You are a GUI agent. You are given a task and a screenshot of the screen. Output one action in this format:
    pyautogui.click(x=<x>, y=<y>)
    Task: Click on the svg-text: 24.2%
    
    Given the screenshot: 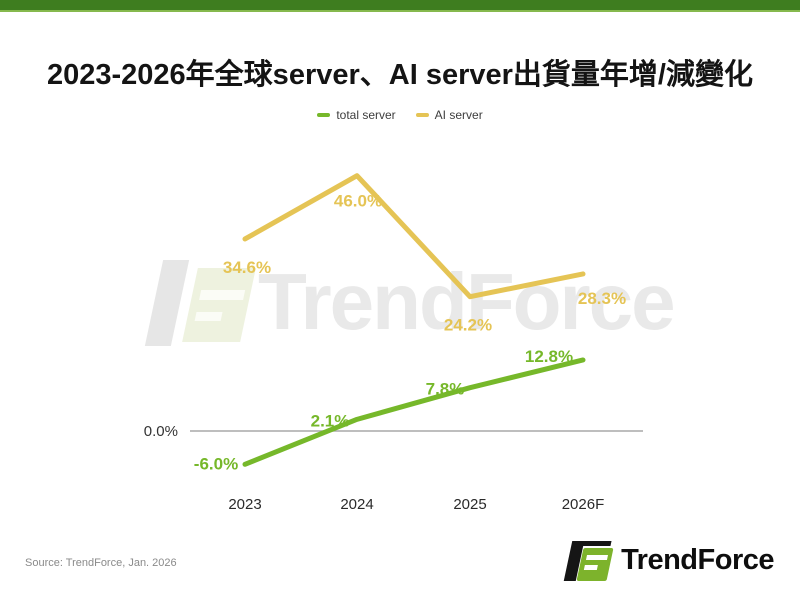 What is the action you would take?
    pyautogui.click(x=468, y=325)
    